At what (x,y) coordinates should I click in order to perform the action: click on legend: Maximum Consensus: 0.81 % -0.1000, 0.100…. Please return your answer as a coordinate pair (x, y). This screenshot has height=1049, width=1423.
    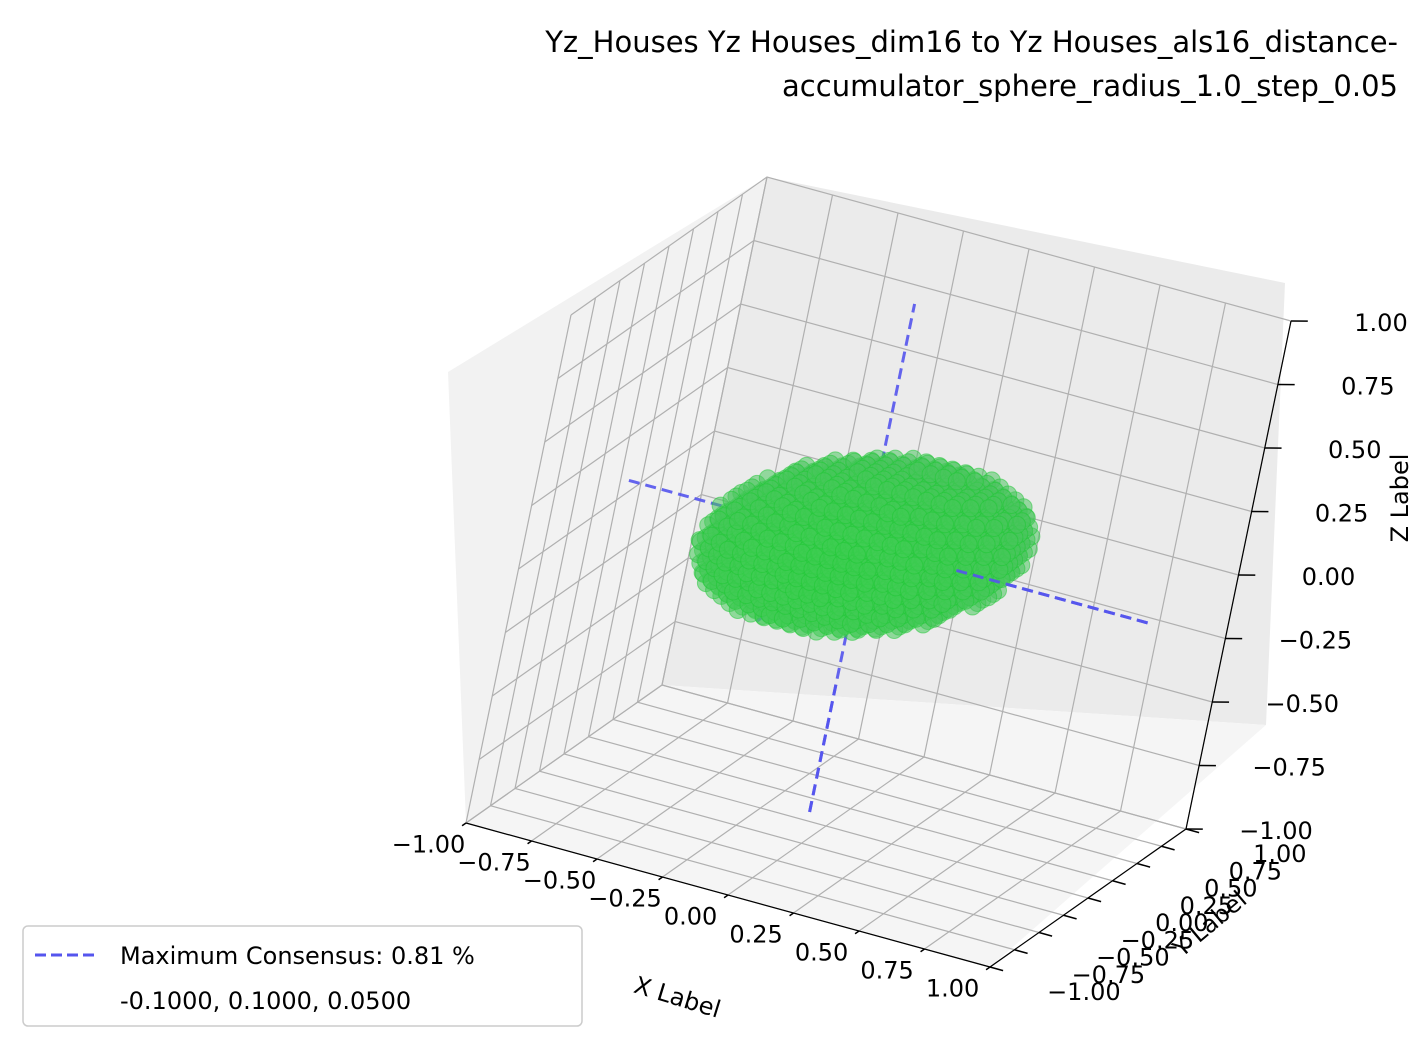
    Looking at the image, I should click on (302, 976).